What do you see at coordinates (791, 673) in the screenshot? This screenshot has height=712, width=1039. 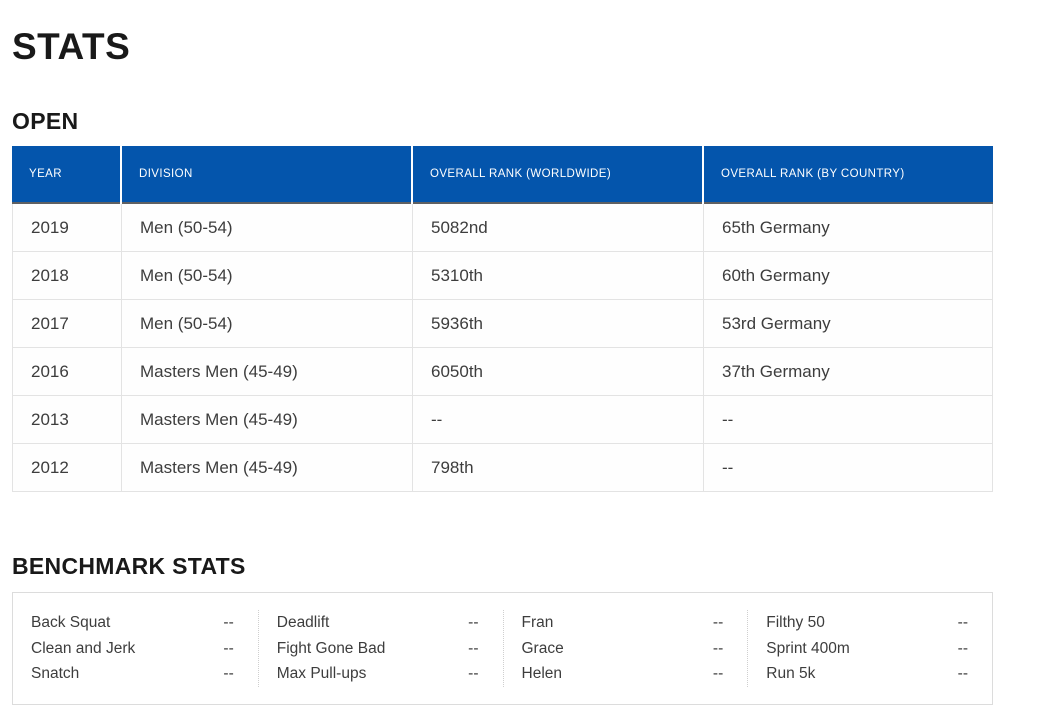 I see `benchmark-label: Run 5k` at bounding box center [791, 673].